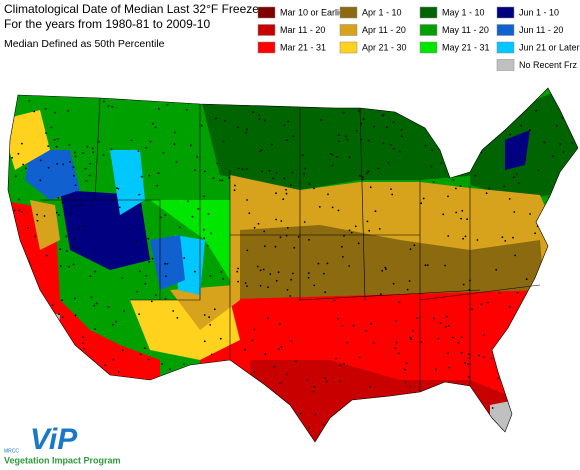 This screenshot has height=470, width=580. What do you see at coordinates (384, 30) in the screenshot?
I see `legend-label: Apr 11 - 20` at bounding box center [384, 30].